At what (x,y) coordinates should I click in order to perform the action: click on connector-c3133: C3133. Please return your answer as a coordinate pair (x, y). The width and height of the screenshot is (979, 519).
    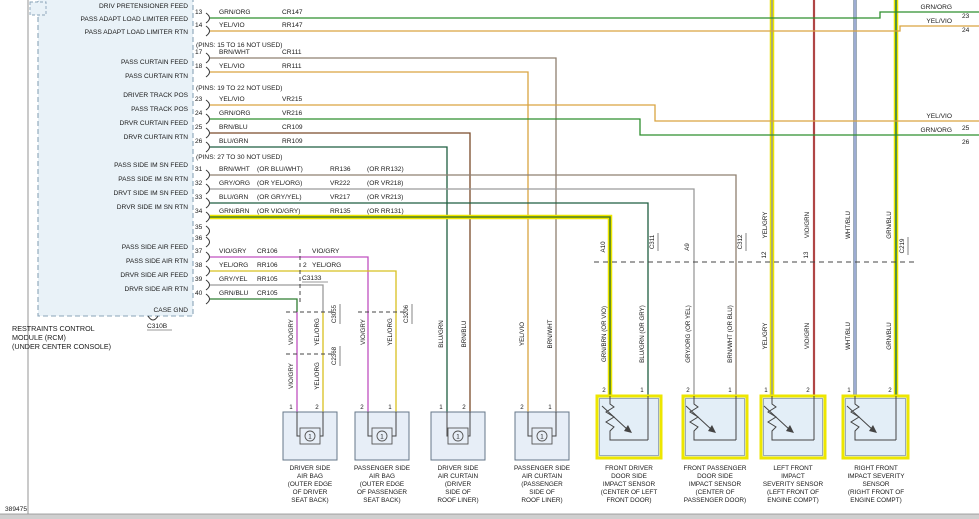
    Looking at the image, I should click on (312, 278).